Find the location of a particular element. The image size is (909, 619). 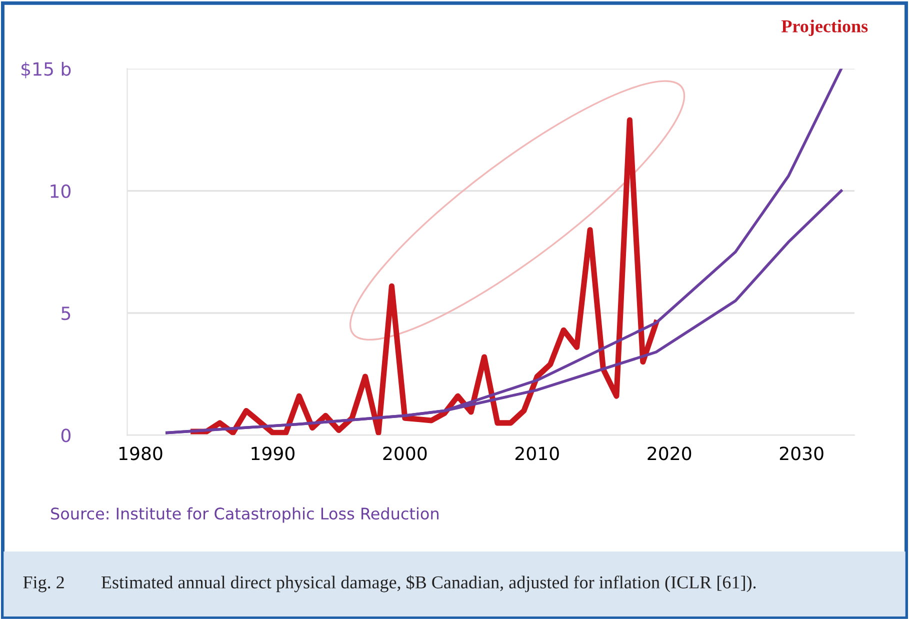

x-tick-label: 2030 is located at coordinates (802, 453).